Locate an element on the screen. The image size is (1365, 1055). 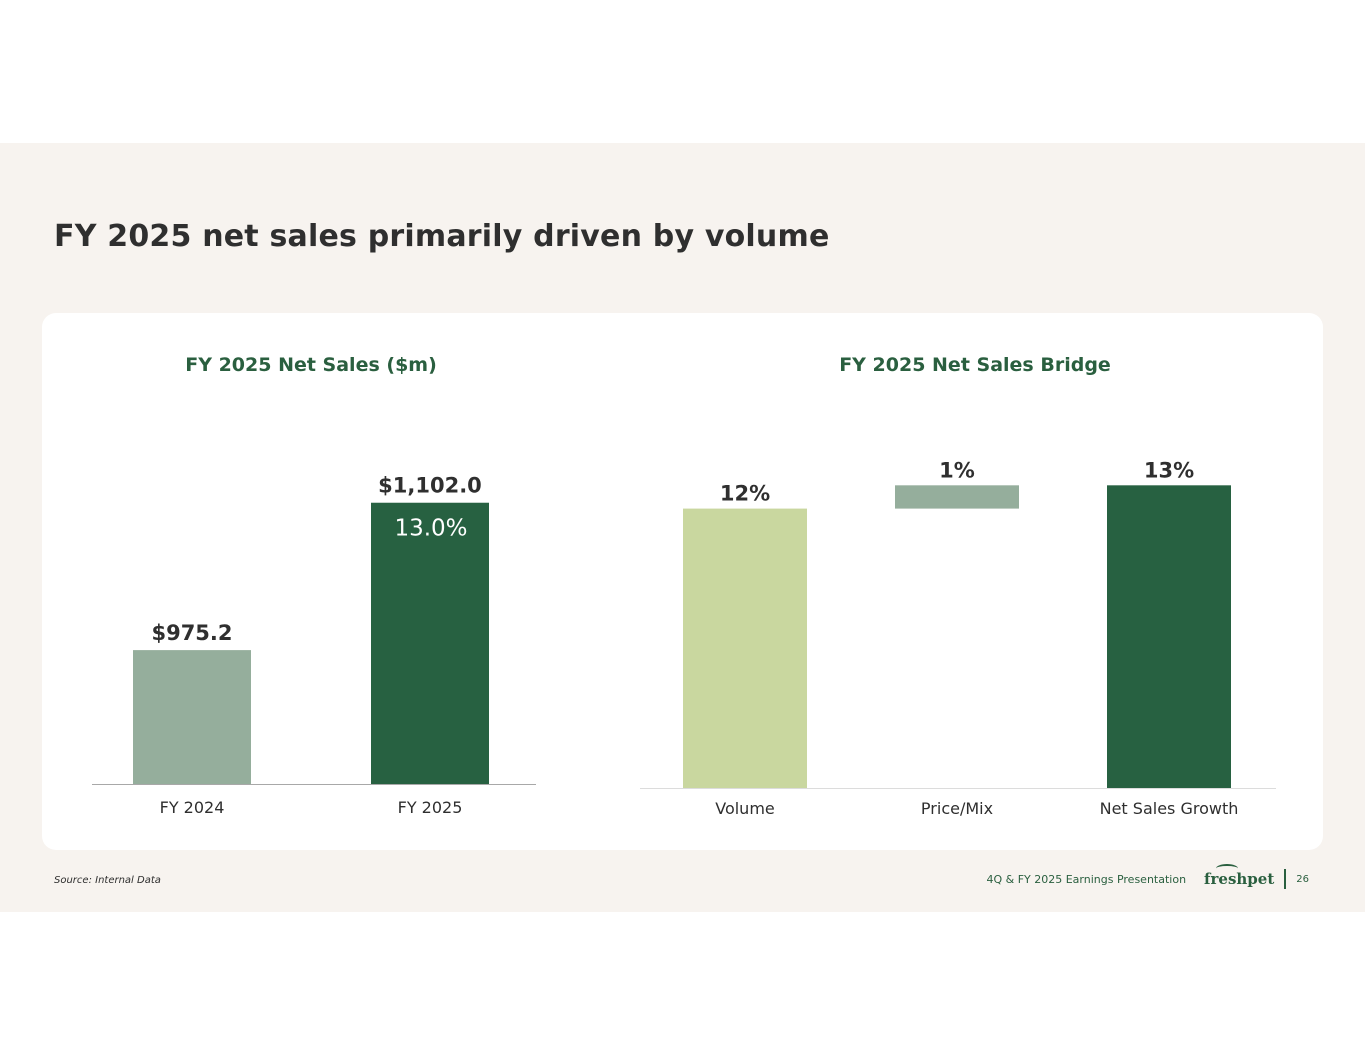
x-tick-label: Net Sales Growth is located at coordinates (1169, 808).